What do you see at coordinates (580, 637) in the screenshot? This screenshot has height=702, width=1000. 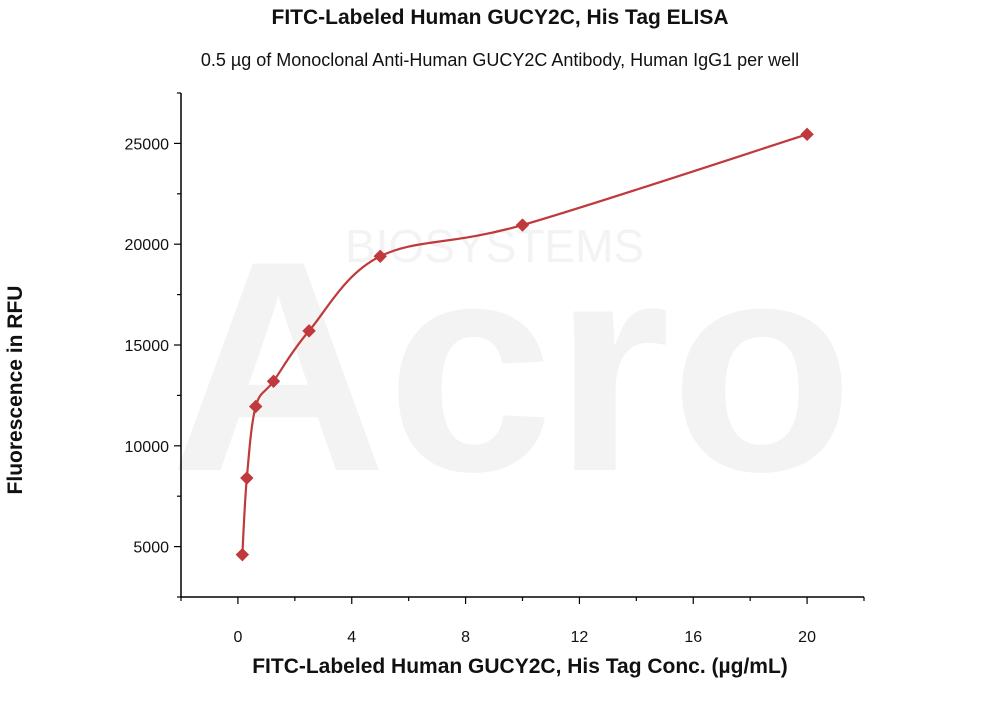 I see `x-tick-label: 12` at bounding box center [580, 637].